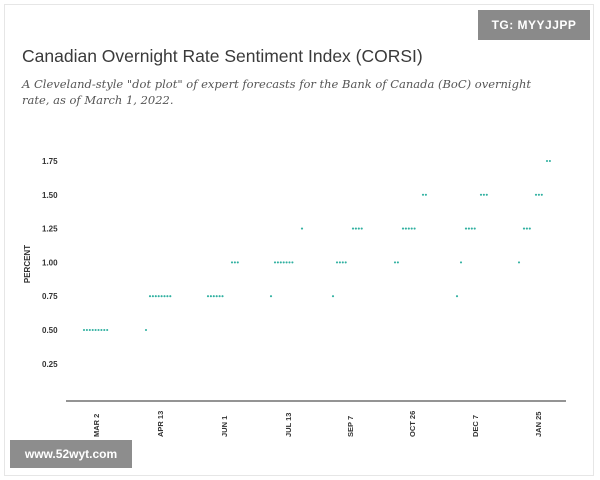  What do you see at coordinates (288, 425) in the screenshot?
I see `x-tick-label: JUL 13` at bounding box center [288, 425].